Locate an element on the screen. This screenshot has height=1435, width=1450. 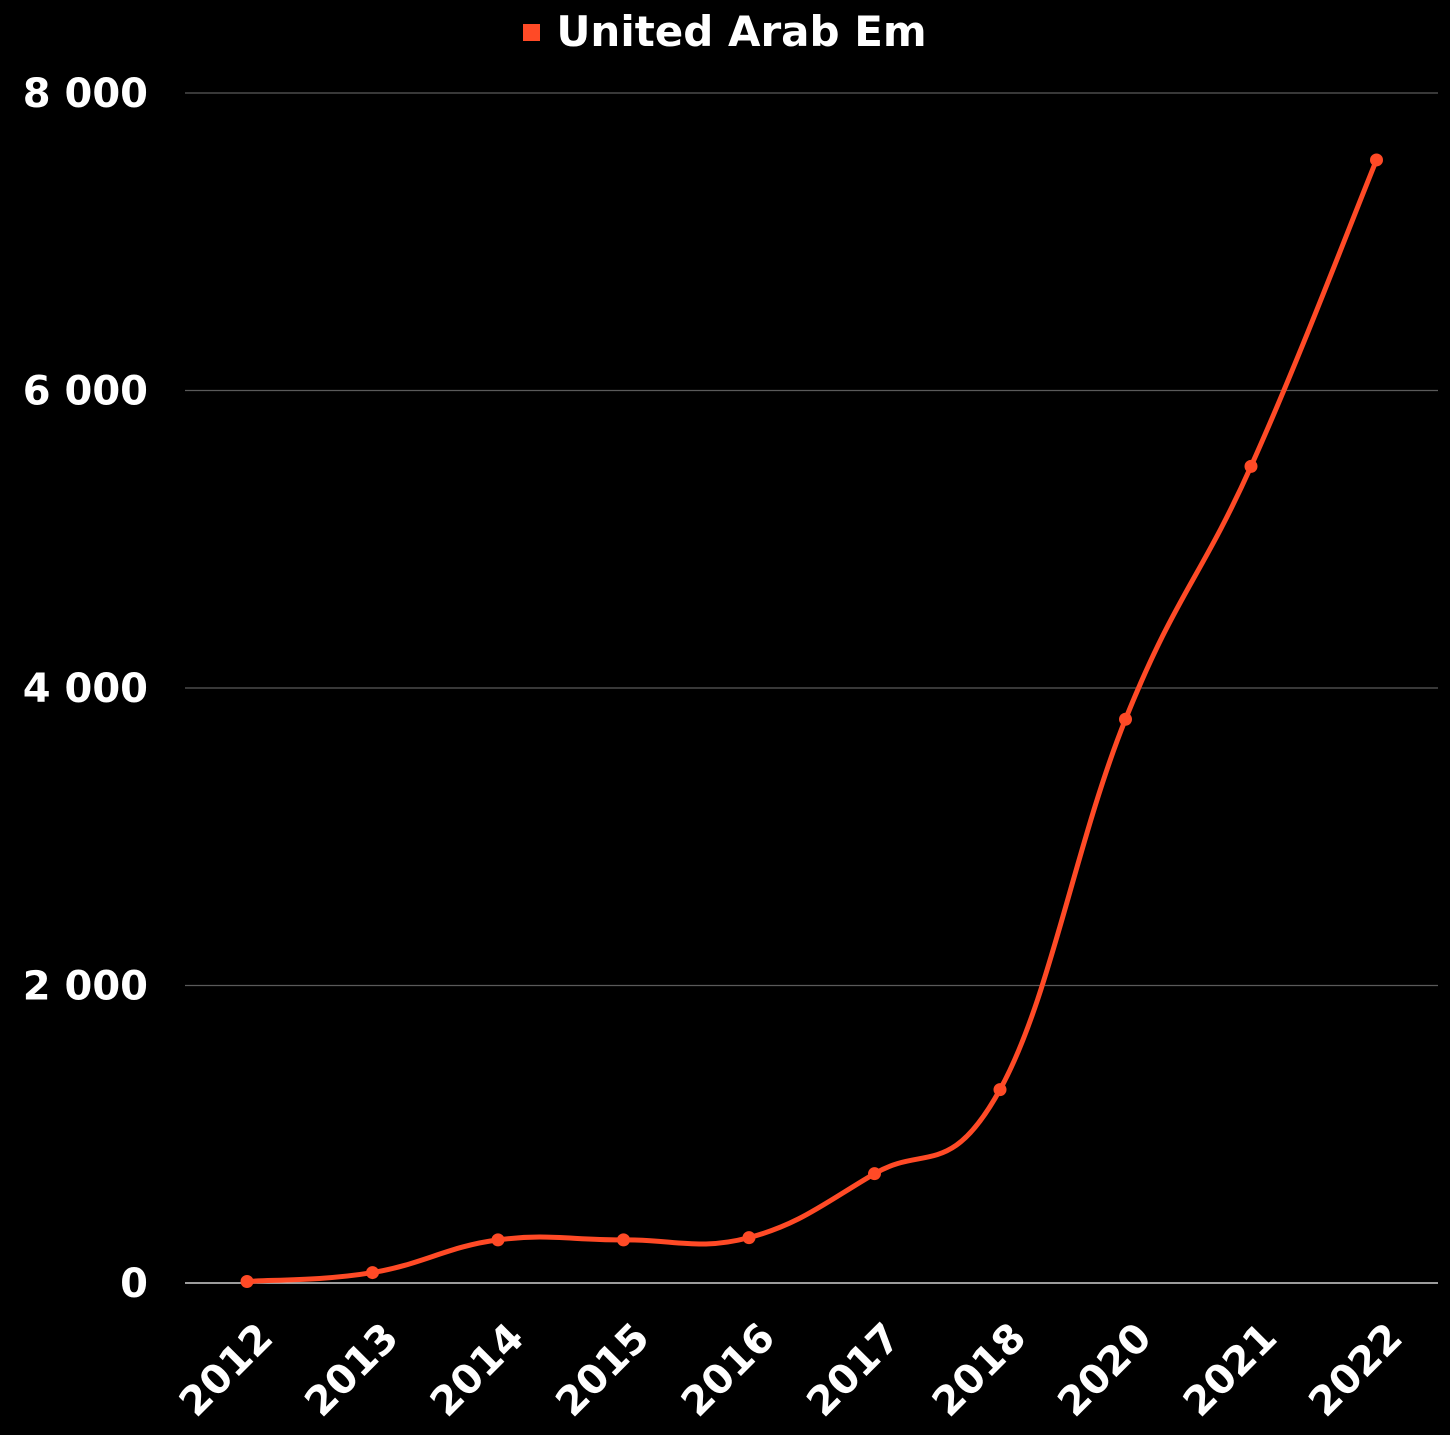
x-tick-label: 2017 is located at coordinates (853, 1370).